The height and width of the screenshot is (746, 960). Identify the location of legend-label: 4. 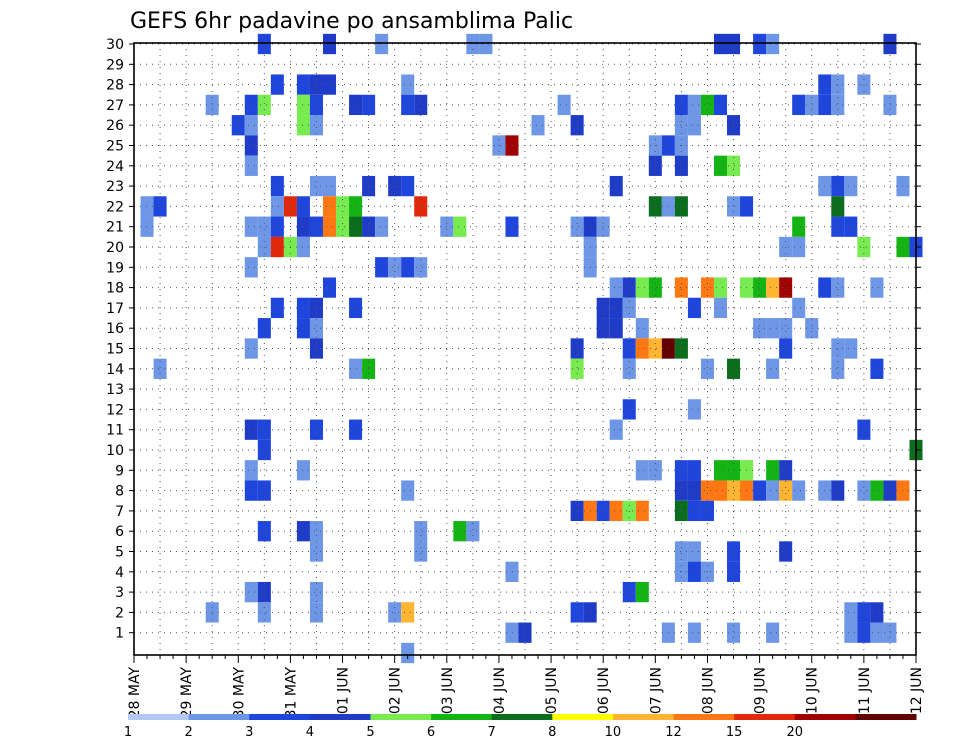
(310, 732).